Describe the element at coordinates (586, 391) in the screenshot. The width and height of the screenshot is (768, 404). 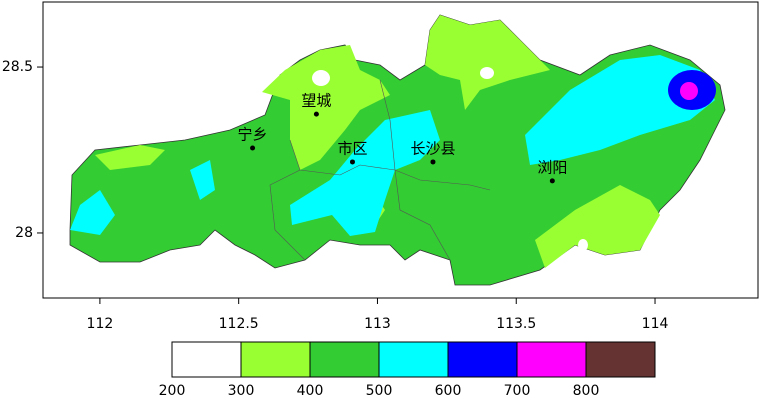
I see `colorbar-label: 800` at that location.